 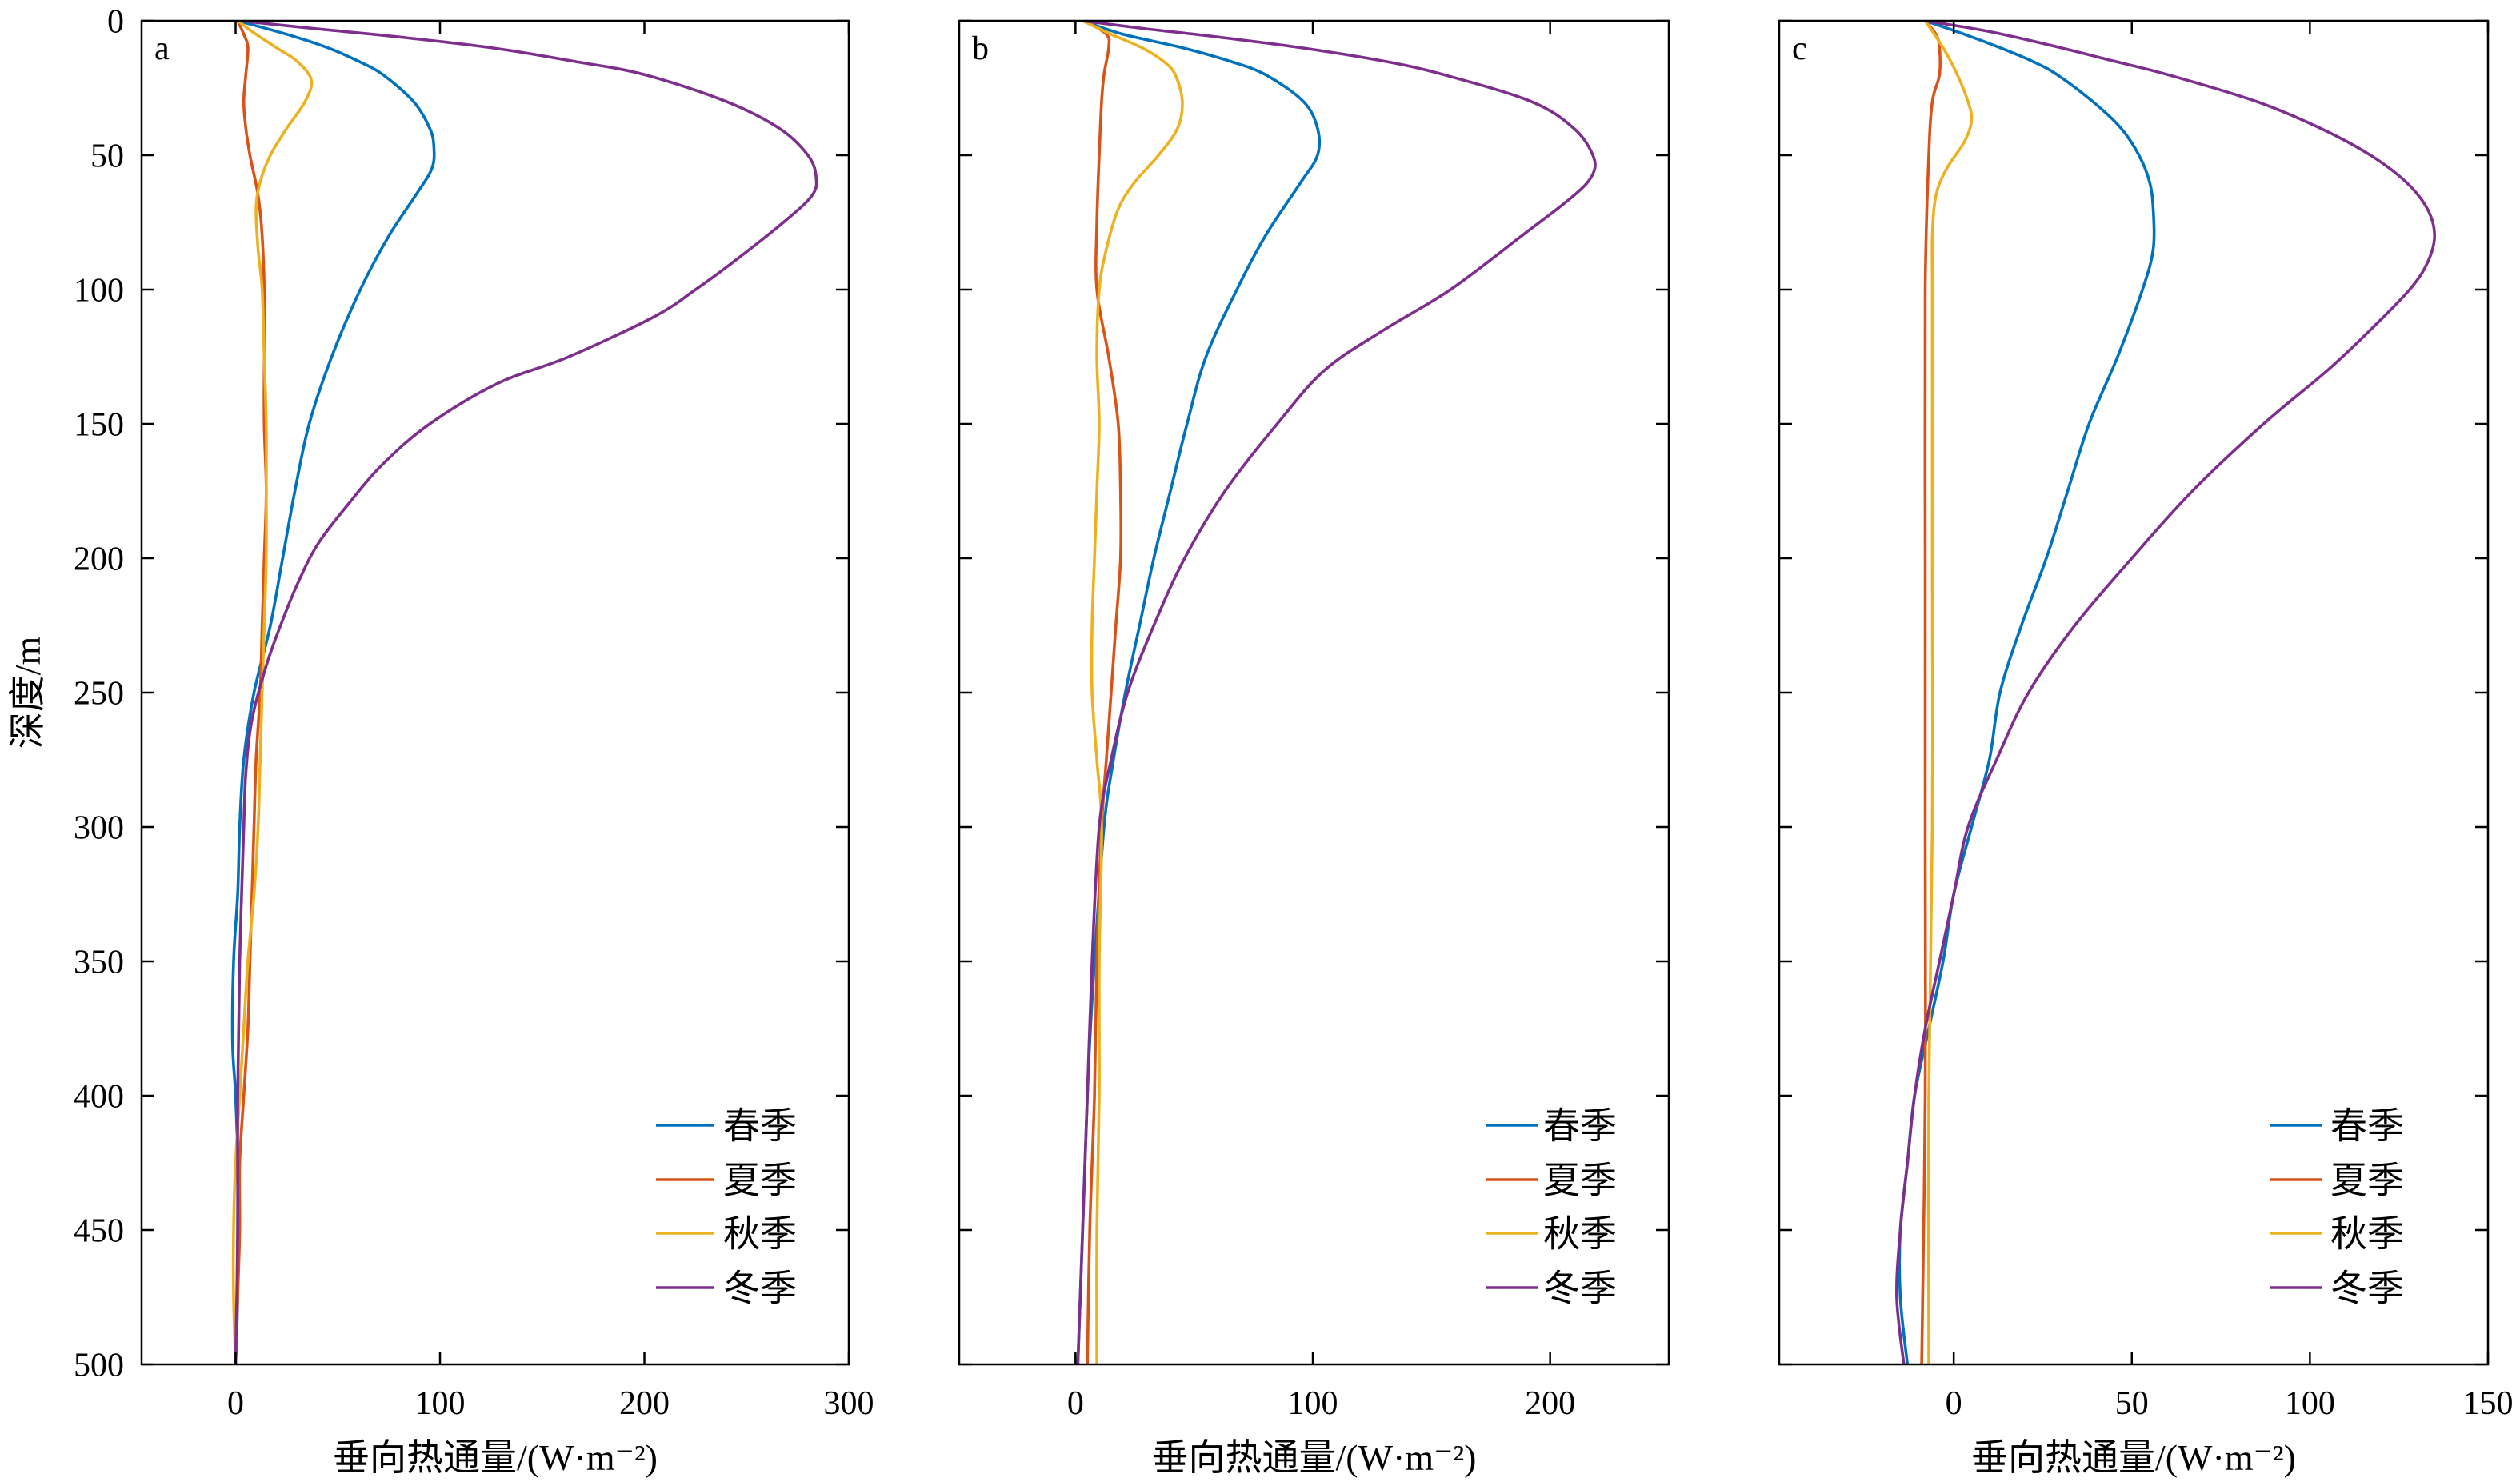 I want to click on panel-c-x-tick-label: 100, so click(x=2310, y=1403).